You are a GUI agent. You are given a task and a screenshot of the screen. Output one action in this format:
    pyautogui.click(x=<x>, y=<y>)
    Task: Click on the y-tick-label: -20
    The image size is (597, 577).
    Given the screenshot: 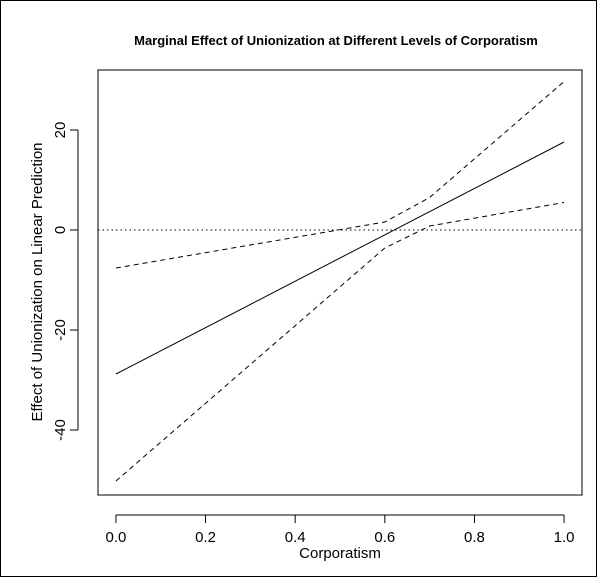 What is the action you would take?
    pyautogui.click(x=60, y=330)
    